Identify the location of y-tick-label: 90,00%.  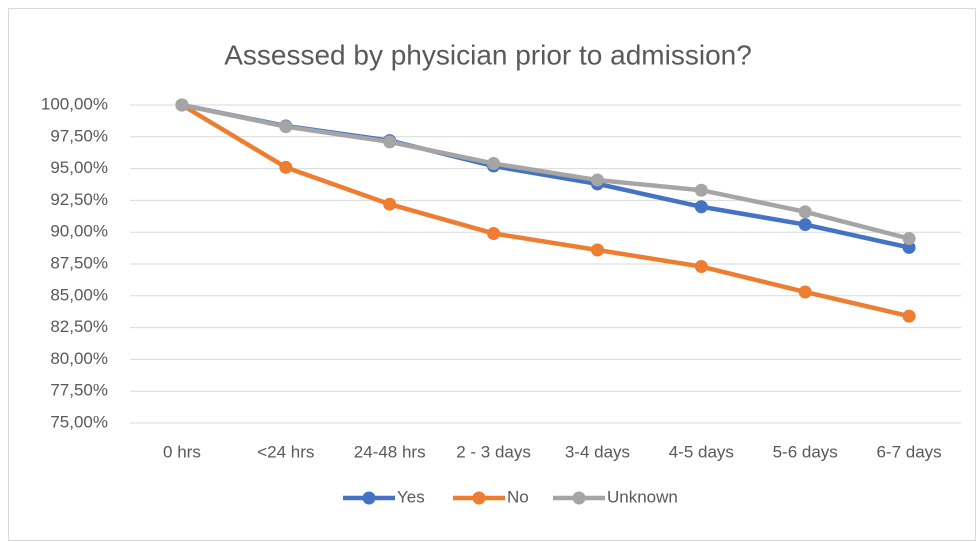
(79, 231).